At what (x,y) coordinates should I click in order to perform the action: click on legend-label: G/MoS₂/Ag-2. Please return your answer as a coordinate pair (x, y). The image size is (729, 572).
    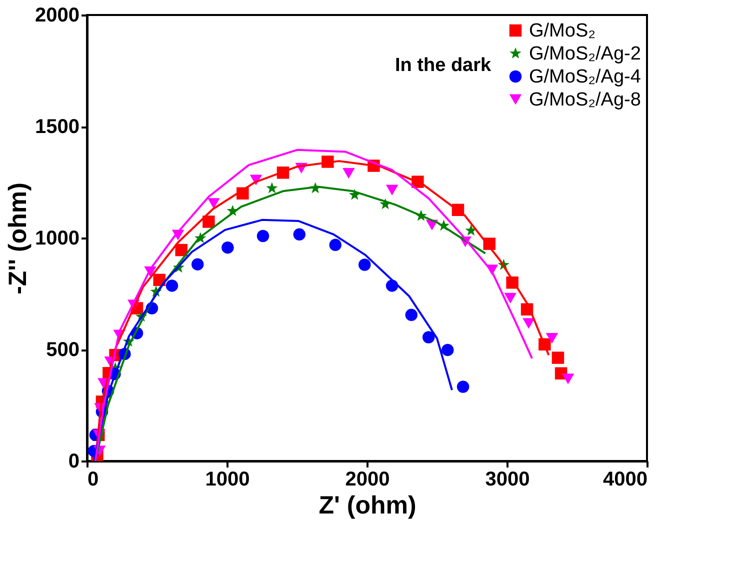
    Looking at the image, I should click on (585, 54).